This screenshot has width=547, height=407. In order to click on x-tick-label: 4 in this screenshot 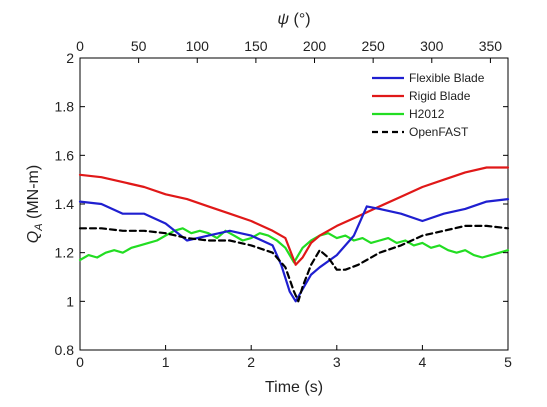, I will do `click(423, 362)`.